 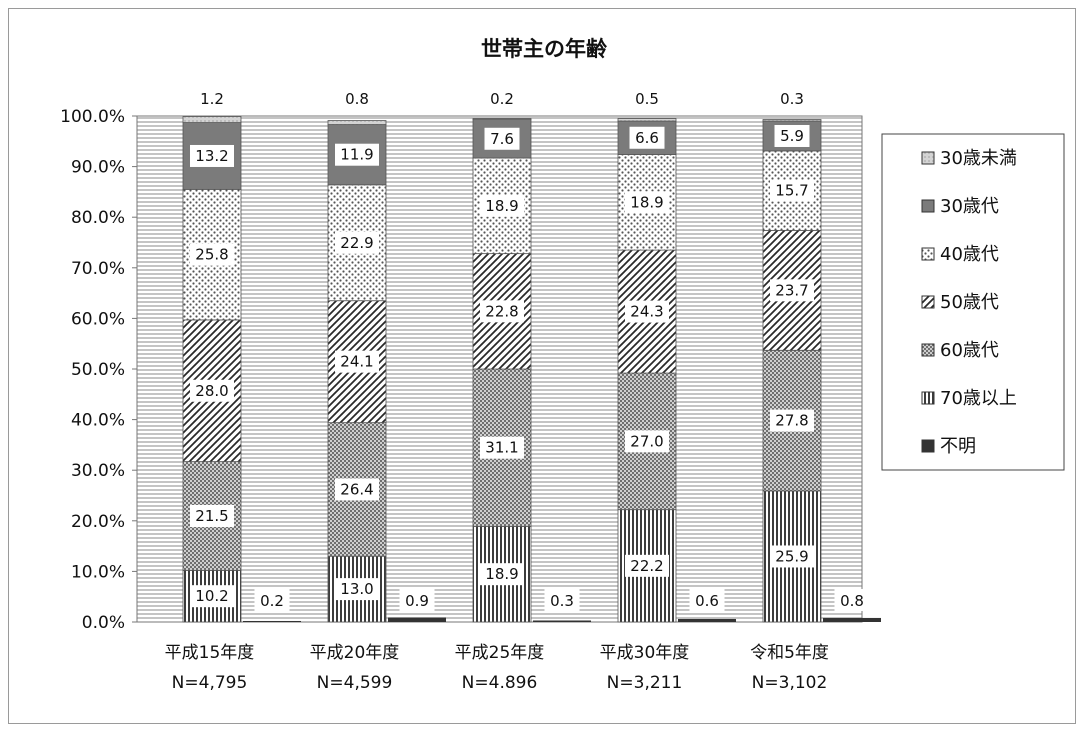 I want to click on x-tick-label: N=4,795, so click(x=210, y=683).